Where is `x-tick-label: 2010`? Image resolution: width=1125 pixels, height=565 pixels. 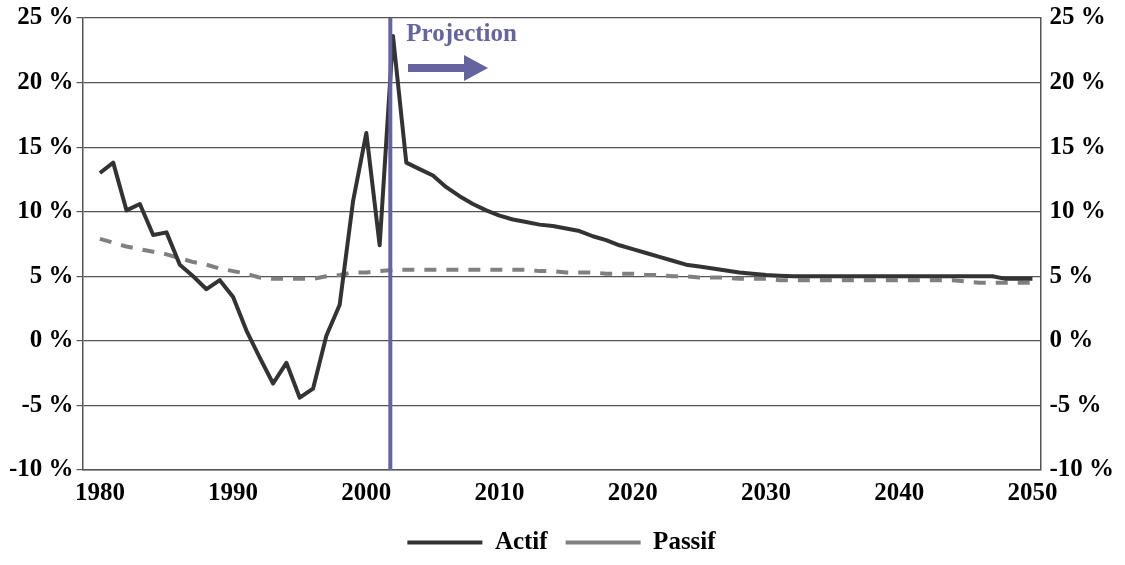
x-tick-label: 2010 is located at coordinates (499, 492).